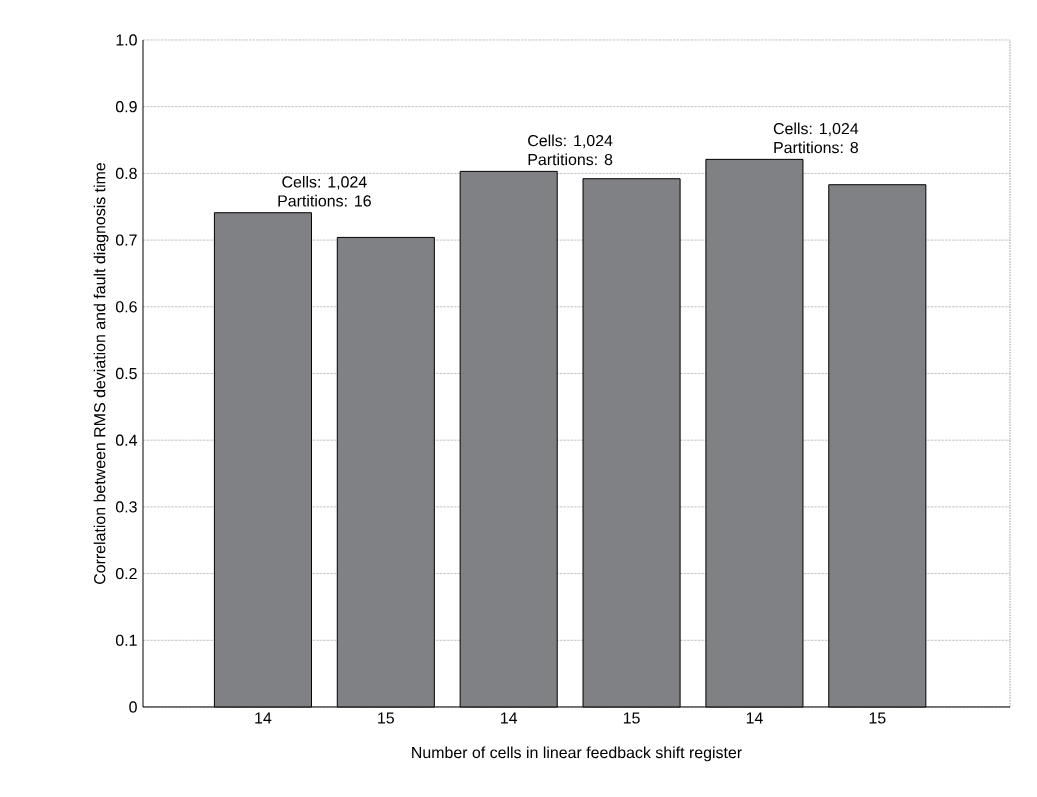  What do you see at coordinates (324, 200) in the screenshot?
I see `annotation: Partitions: 16` at bounding box center [324, 200].